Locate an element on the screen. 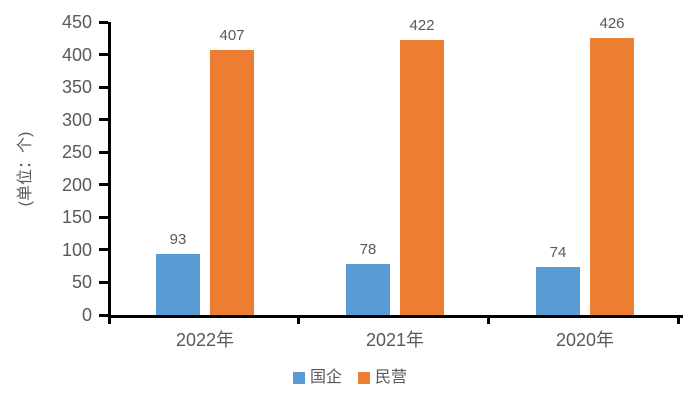 Image resolution: width=700 pixels, height=407 pixels. y-tick-label: 0 is located at coordinates (86, 315).